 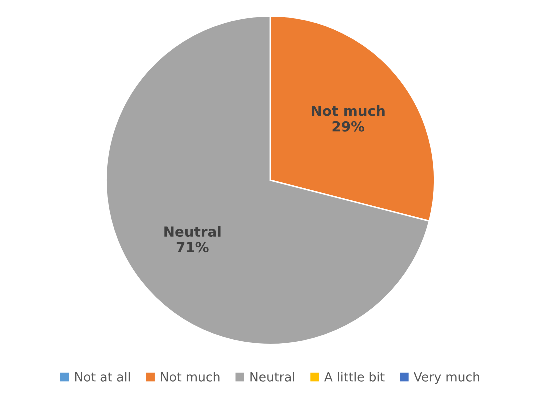 What do you see at coordinates (102, 377) in the screenshot?
I see `legend-label: Not at all` at bounding box center [102, 377].